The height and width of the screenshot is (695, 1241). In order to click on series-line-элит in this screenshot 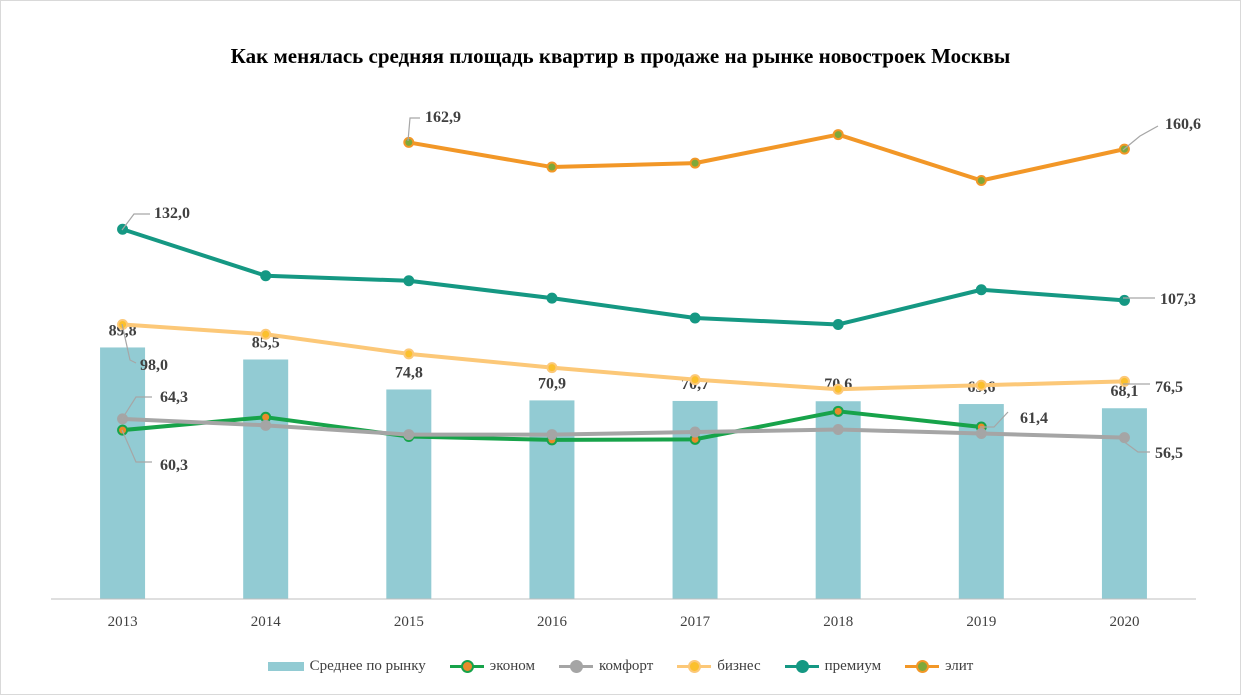, I will do `click(766, 157)`.